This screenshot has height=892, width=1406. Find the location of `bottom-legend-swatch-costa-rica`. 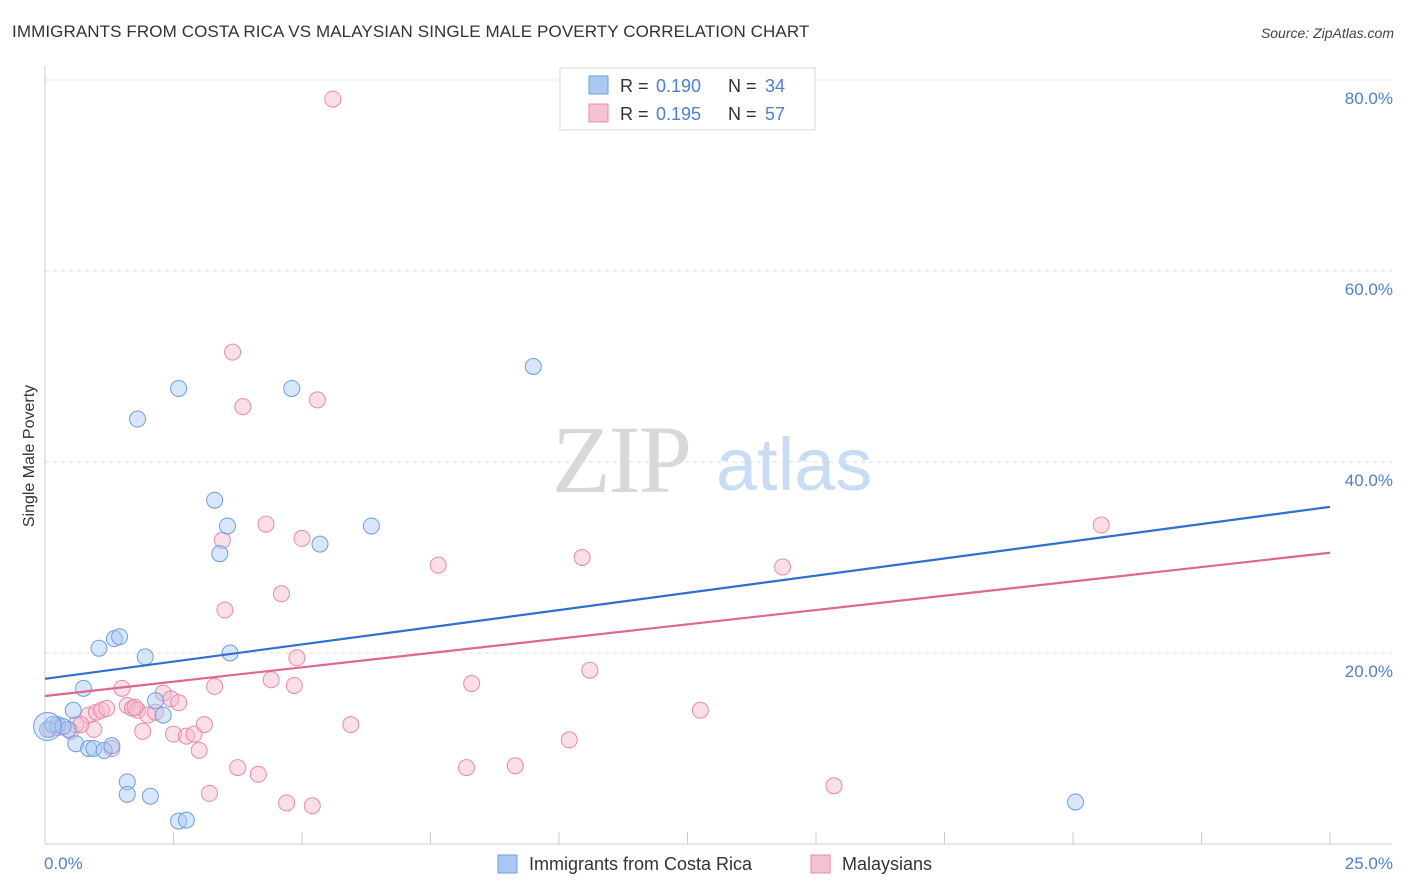

bottom-legend-swatch-costa-rica is located at coordinates (507, 864).